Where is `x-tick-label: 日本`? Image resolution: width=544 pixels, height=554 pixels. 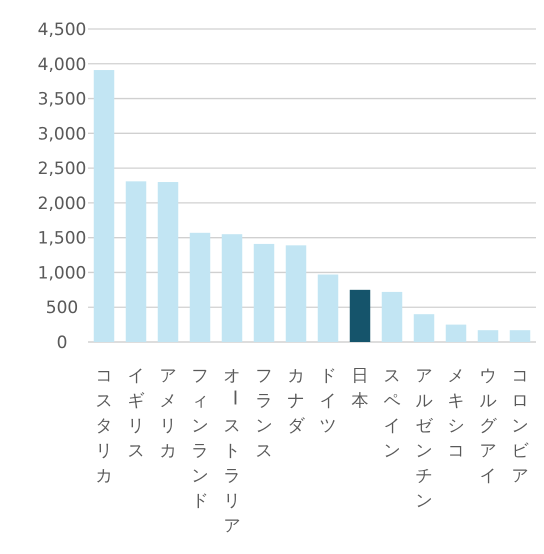 x-tick-label: 日本 is located at coordinates (360, 388).